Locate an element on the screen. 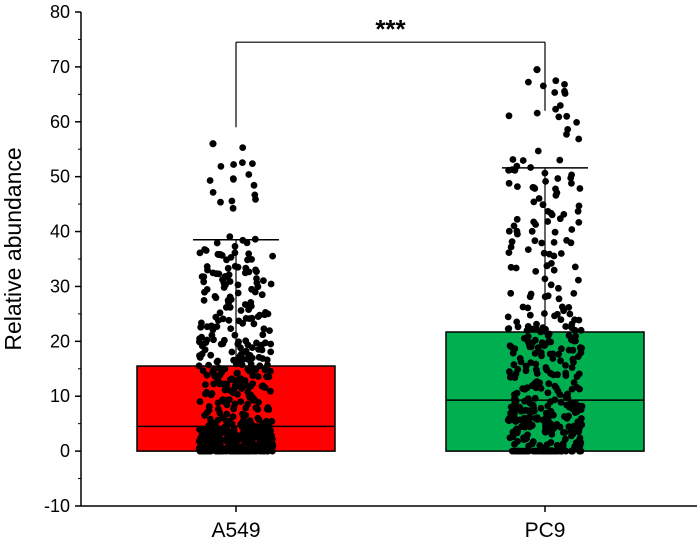 This screenshot has height=548, width=700. y-tick-label: 40 is located at coordinates (60, 232).